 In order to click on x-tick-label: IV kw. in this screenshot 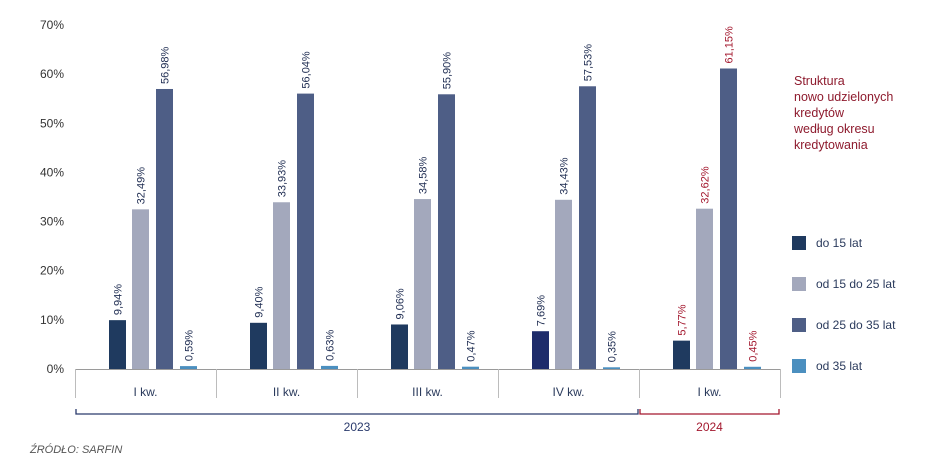, I will do `click(568, 392)`.